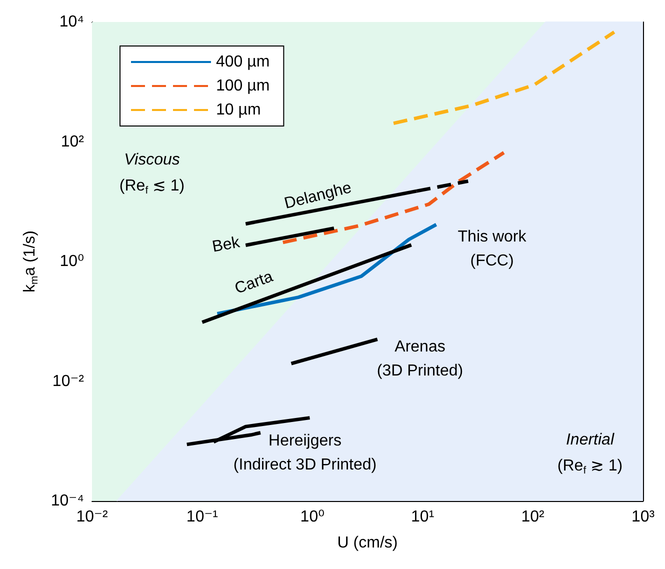  What do you see at coordinates (318, 196) in the screenshot?
I see `annotation: Delanghe` at bounding box center [318, 196].